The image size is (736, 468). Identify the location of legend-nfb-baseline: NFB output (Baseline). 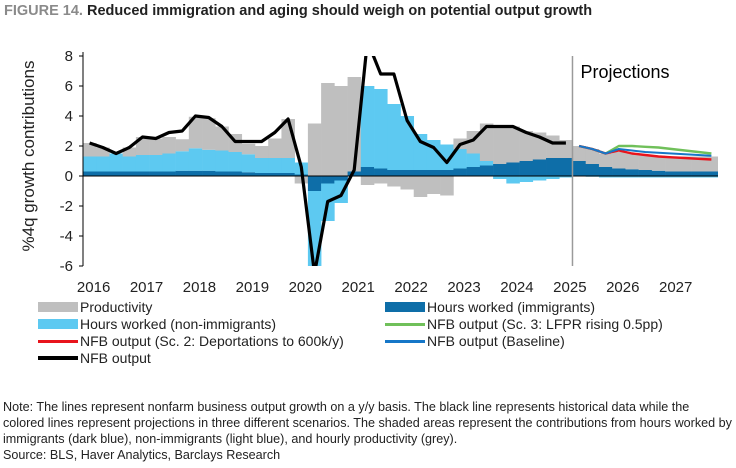
(475, 341).